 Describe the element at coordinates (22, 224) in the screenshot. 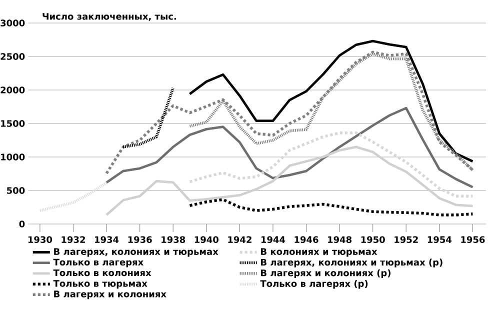

I see `y-tick-label: 0` at that location.